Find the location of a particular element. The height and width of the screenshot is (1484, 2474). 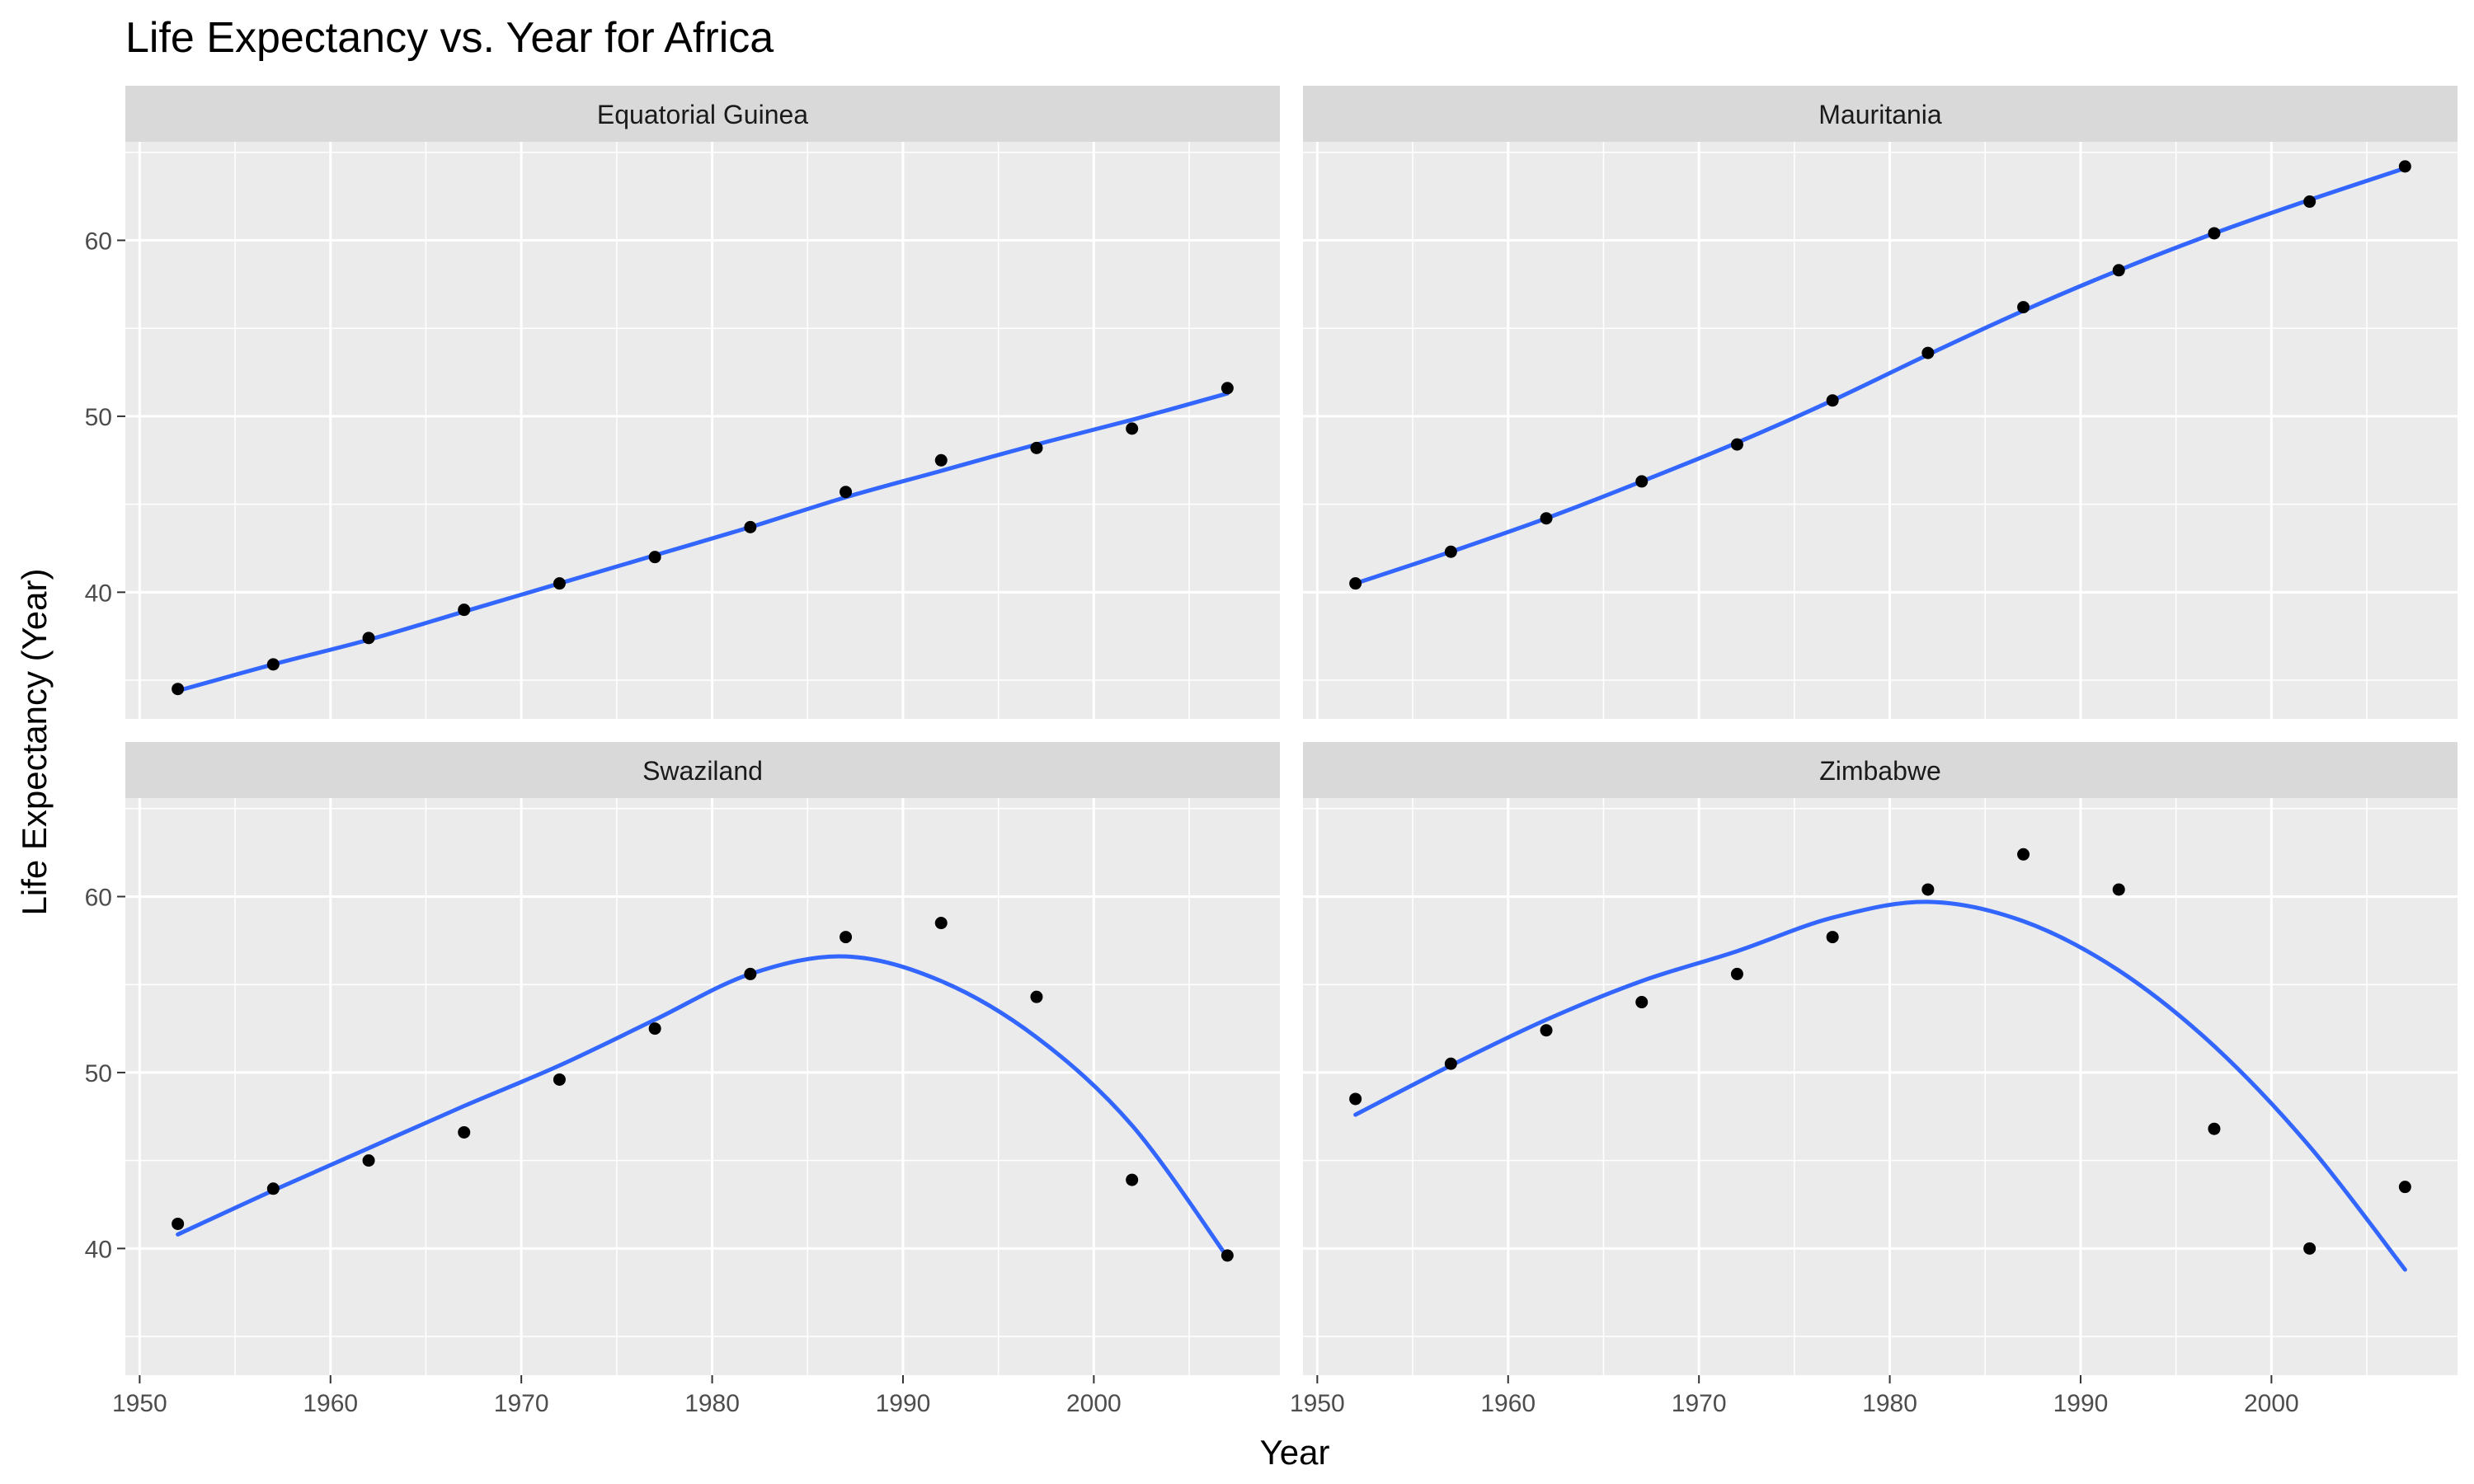

facet-label-swaziland: Swaziland is located at coordinates (702, 771).